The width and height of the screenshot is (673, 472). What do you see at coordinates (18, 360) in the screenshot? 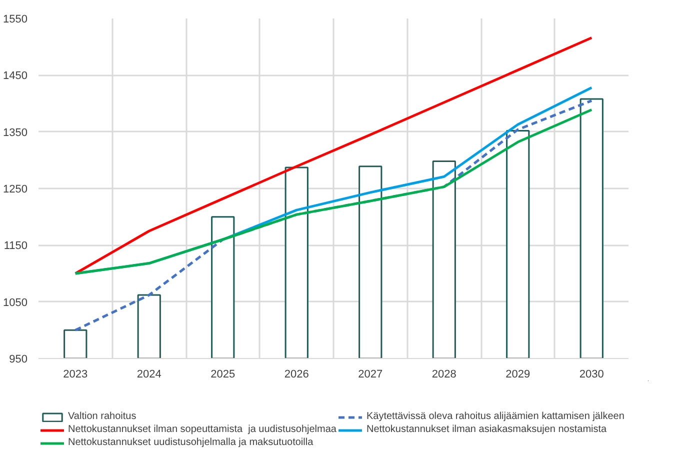
I see `y-tick-label: 950` at bounding box center [18, 360].